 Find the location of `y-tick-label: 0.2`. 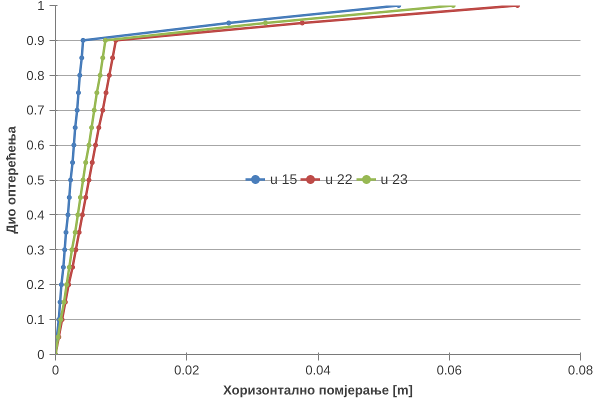

y-tick-label: 0.2 is located at coordinates (35, 284).